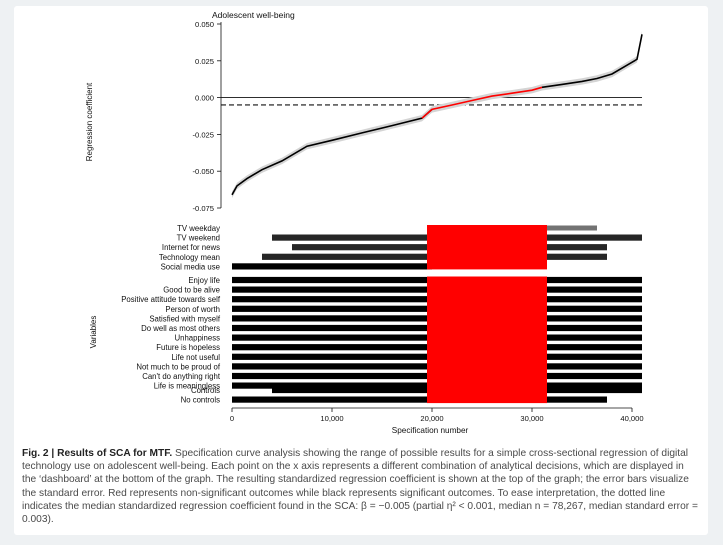 The height and width of the screenshot is (545, 723). What do you see at coordinates (253, 15) in the screenshot?
I see `chart-title: Adolescent well-being` at bounding box center [253, 15].